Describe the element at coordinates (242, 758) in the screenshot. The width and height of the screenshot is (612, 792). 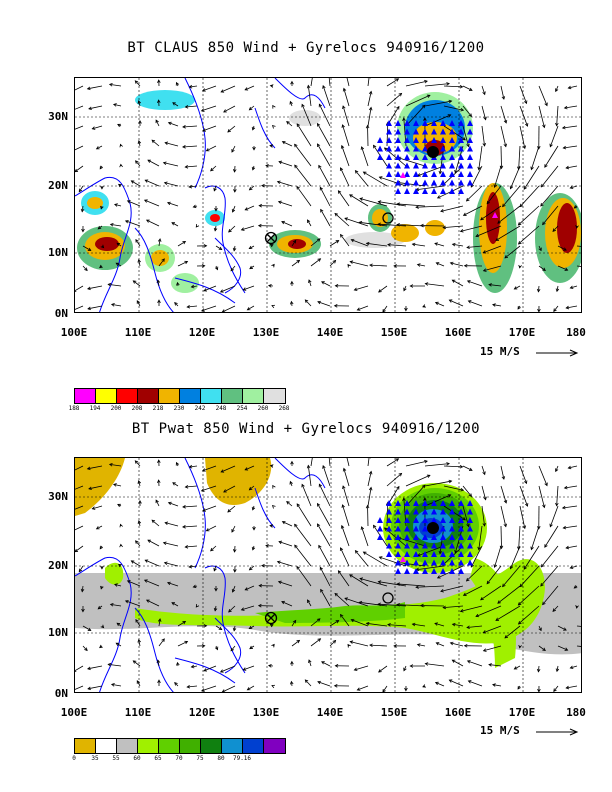
I see `legend-tick-label: 79.16` at that location.